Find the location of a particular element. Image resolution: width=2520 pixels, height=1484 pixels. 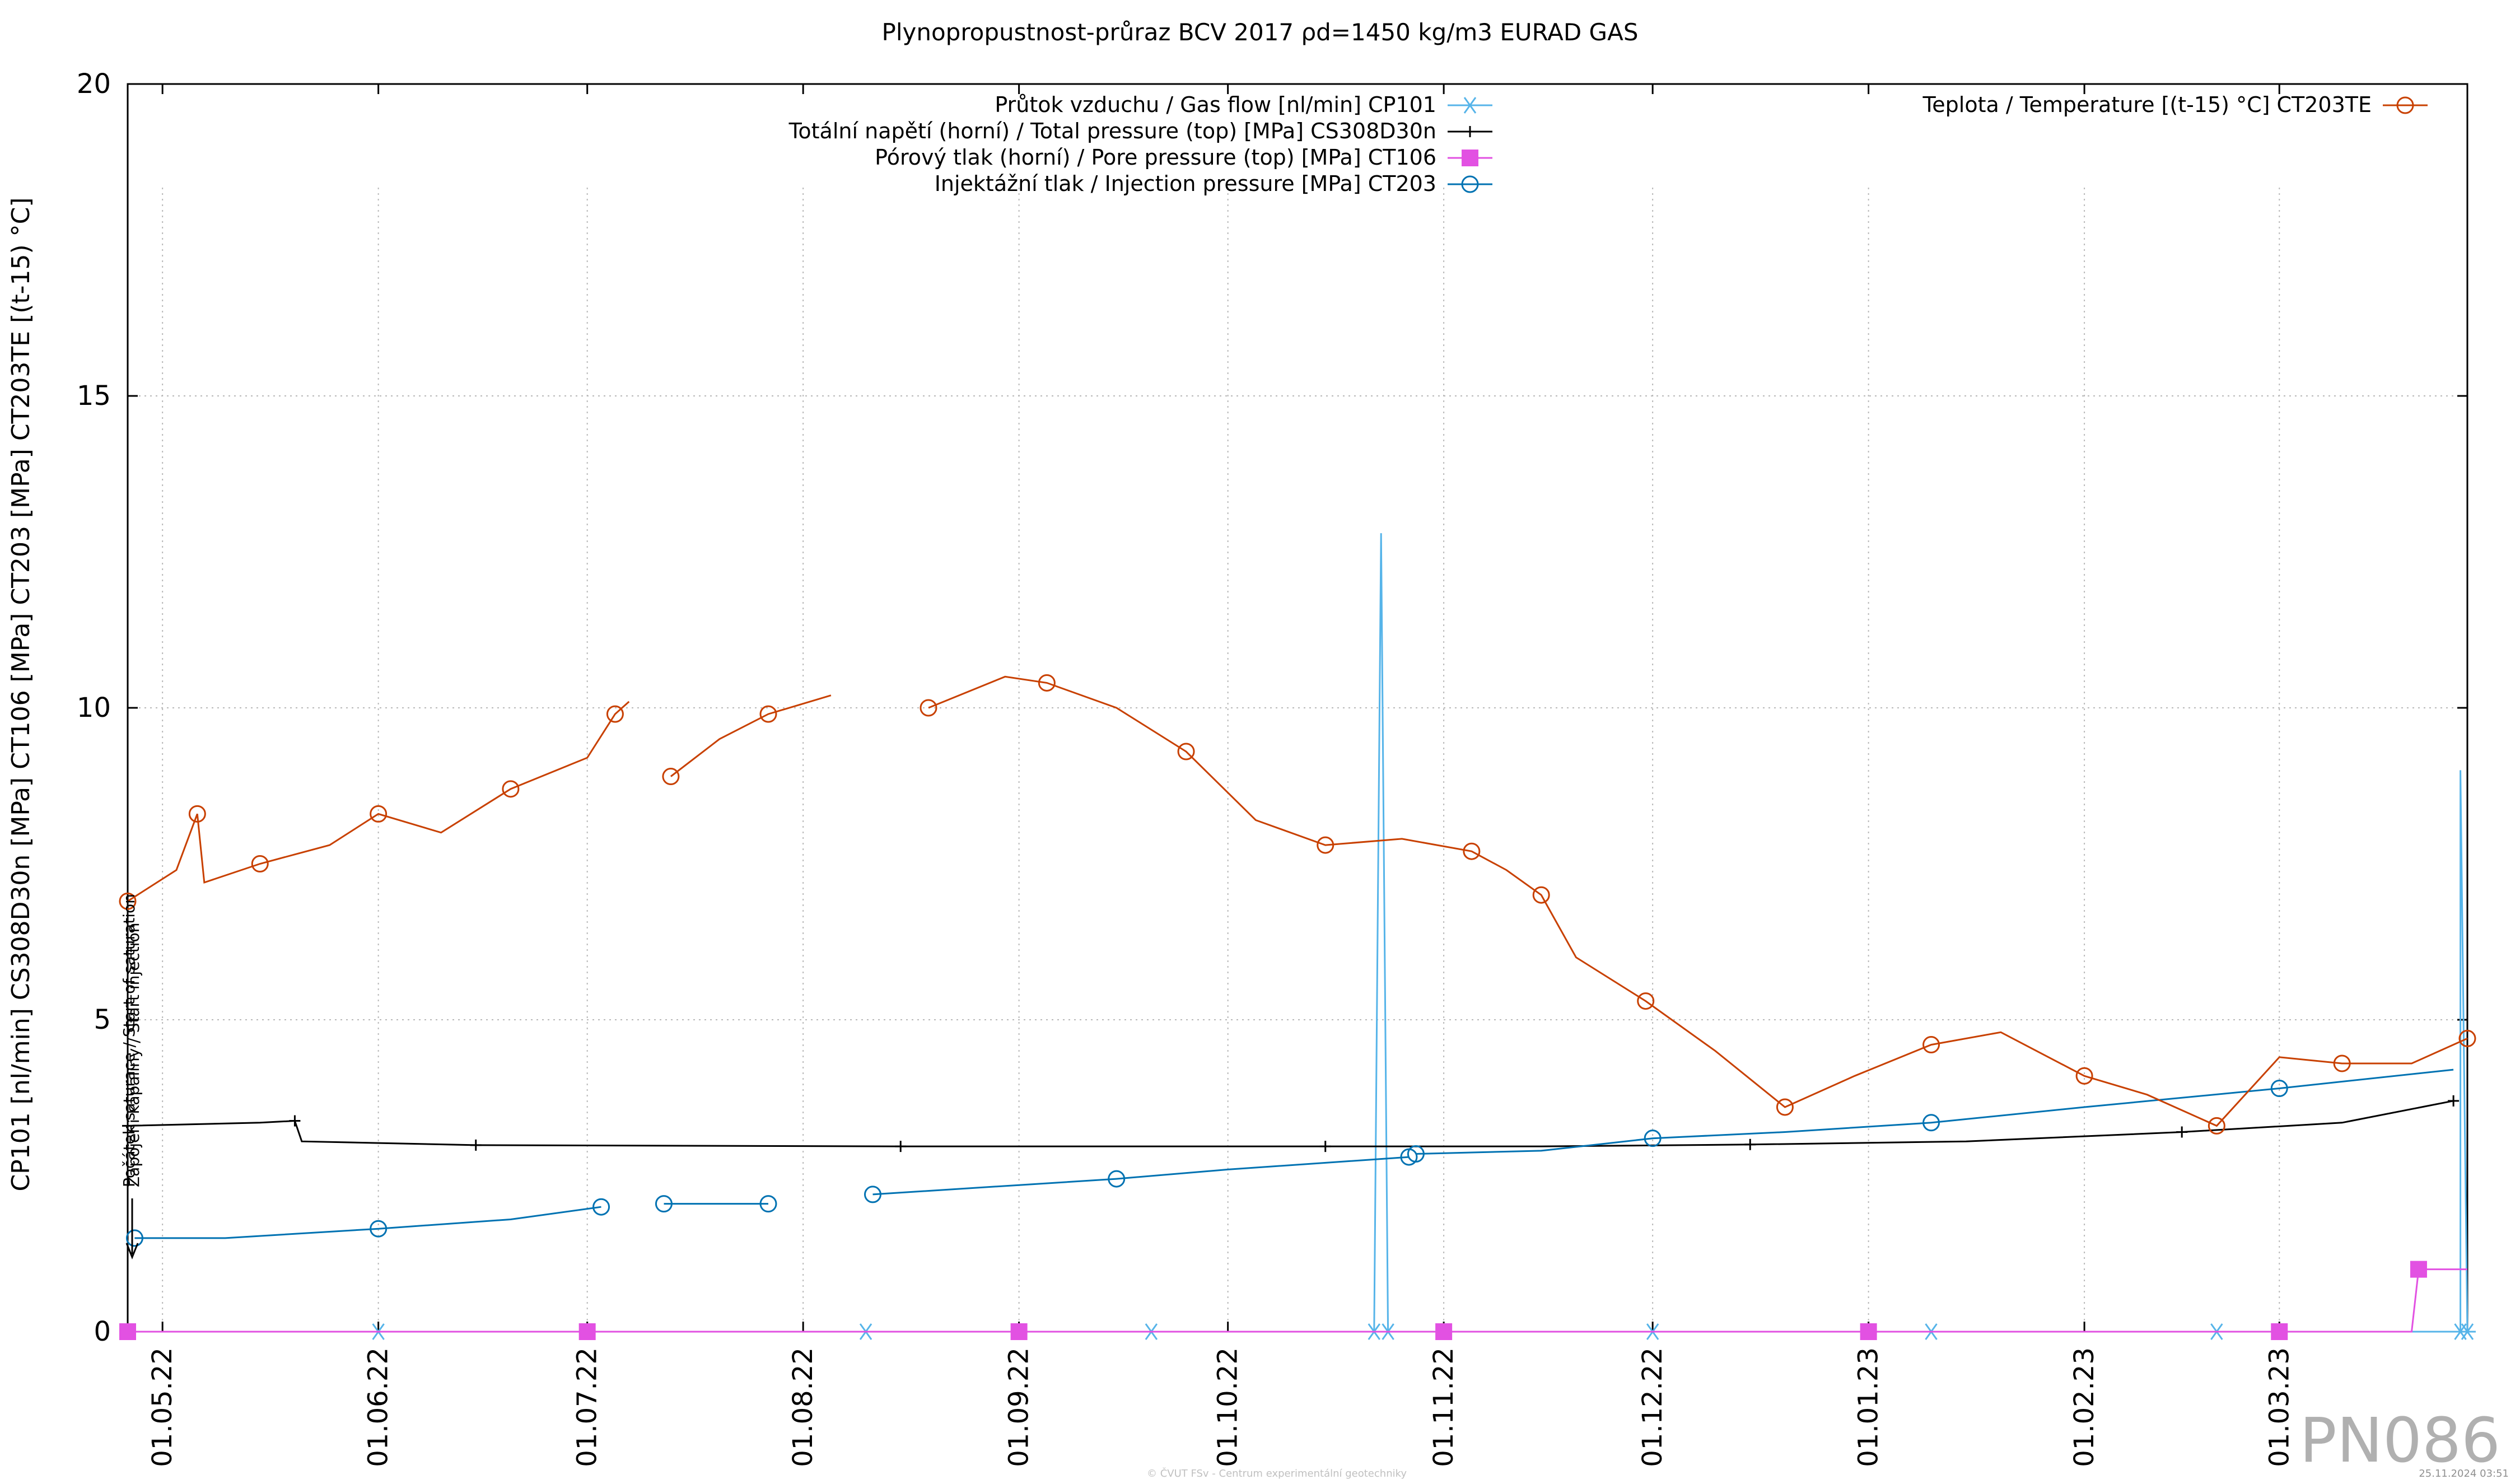

x-tick-label: 01.07.22 is located at coordinates (588, 1407).